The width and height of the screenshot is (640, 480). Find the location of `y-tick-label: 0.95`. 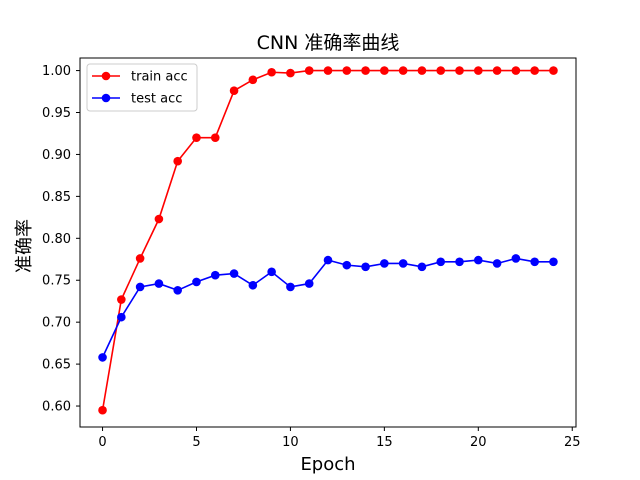

y-tick-label: 0.95 is located at coordinates (56, 113).